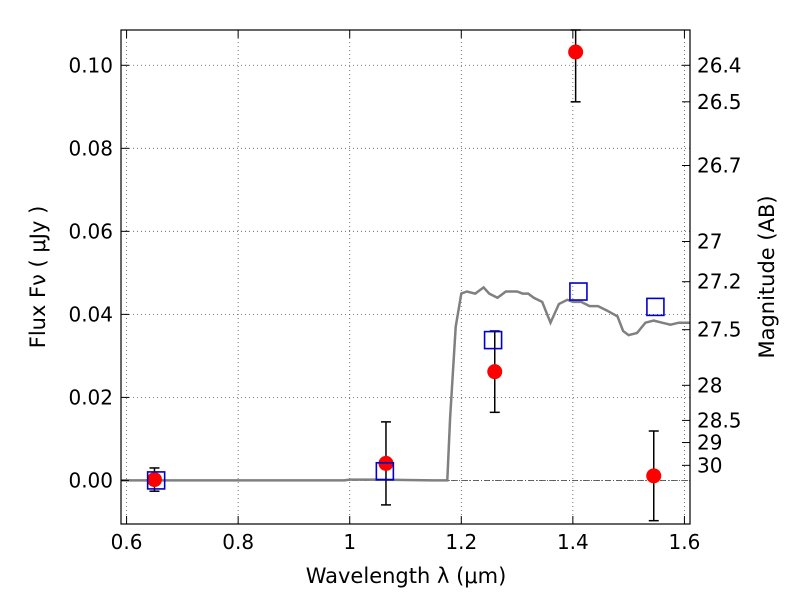 This screenshot has height=600, width=800. I want to click on mag-tick-label: 29, so click(709, 443).